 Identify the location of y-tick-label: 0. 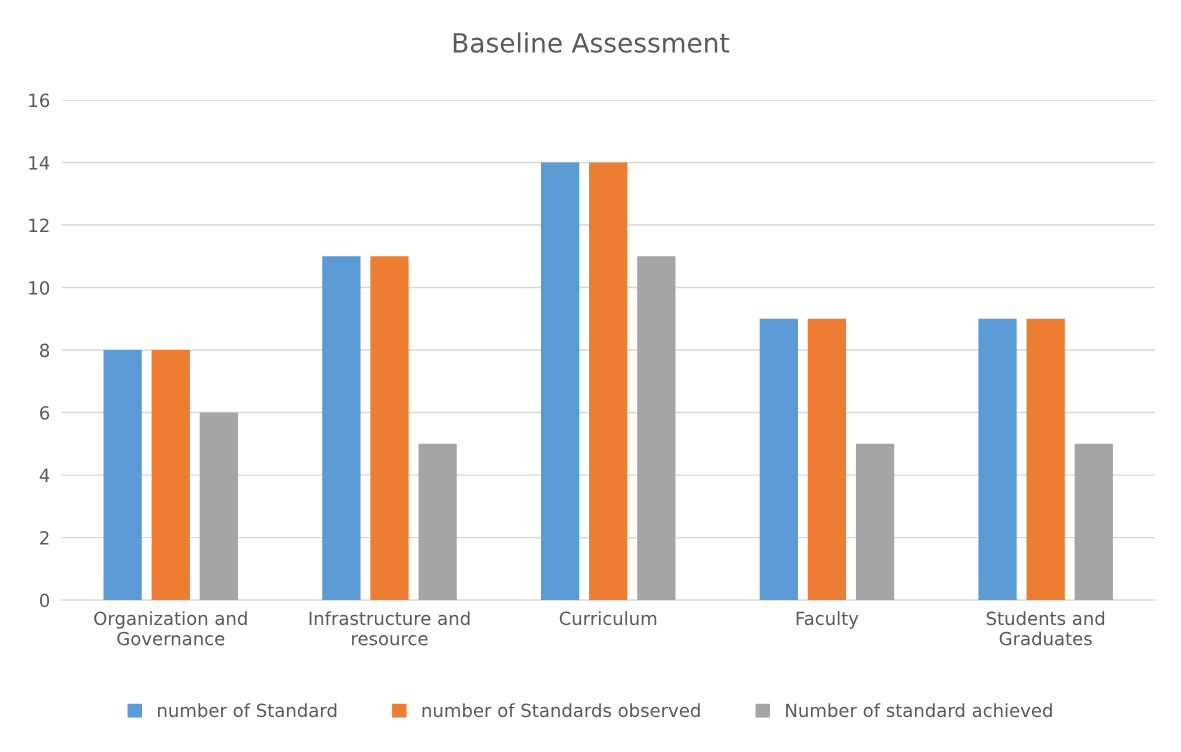
(45, 600).